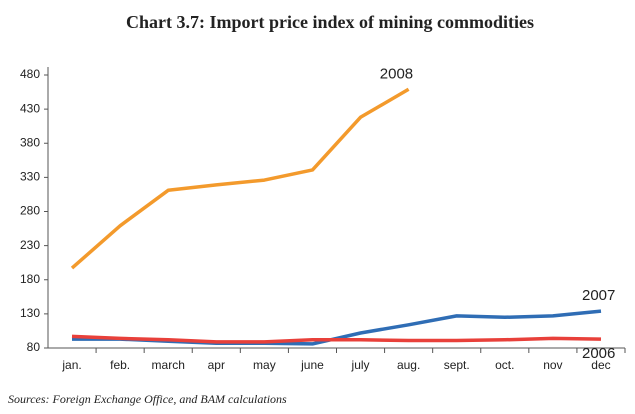 The width and height of the screenshot is (635, 414). What do you see at coordinates (598, 295) in the screenshot?
I see `series-label: 2007` at bounding box center [598, 295].